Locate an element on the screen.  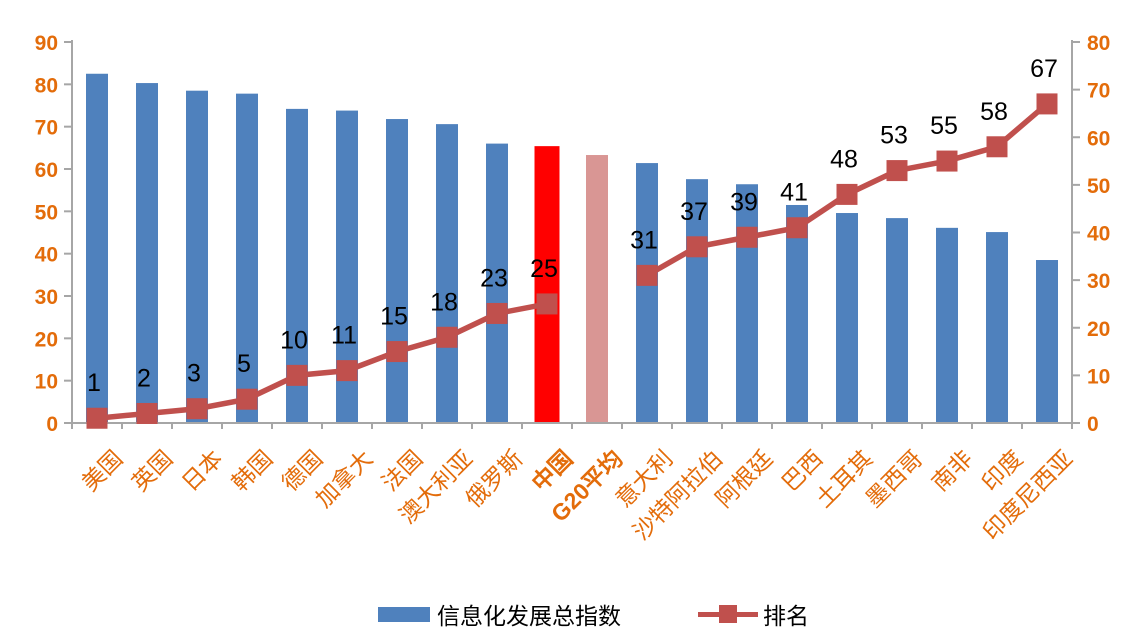
bar-韩国 is located at coordinates (247, 258).